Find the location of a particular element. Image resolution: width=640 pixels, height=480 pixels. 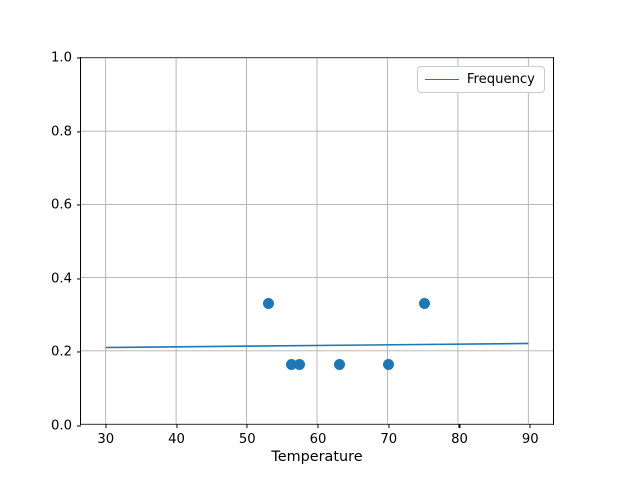

y-tick-label: 0.4 is located at coordinates (61, 279).